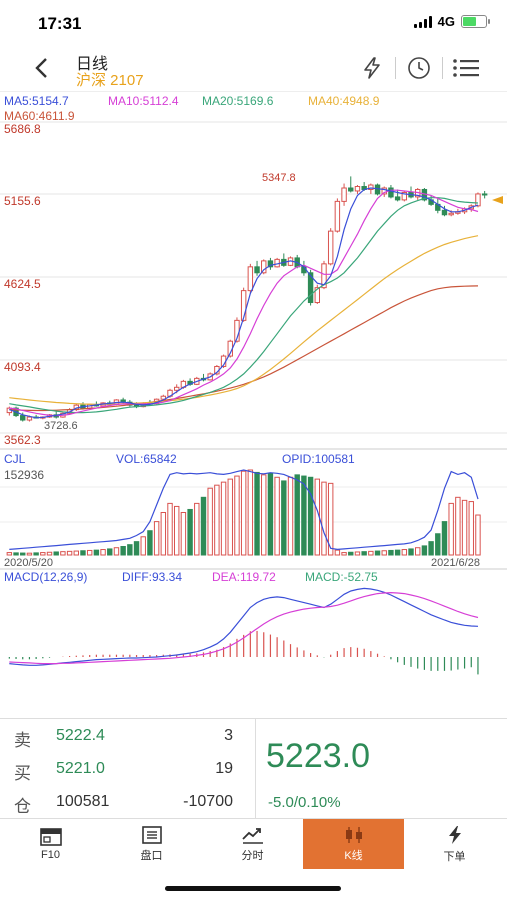 The height and width of the screenshot is (900, 507). Describe the element at coordinates (22, 129) in the screenshot. I see `price-axis-top: 5686.8` at that location.